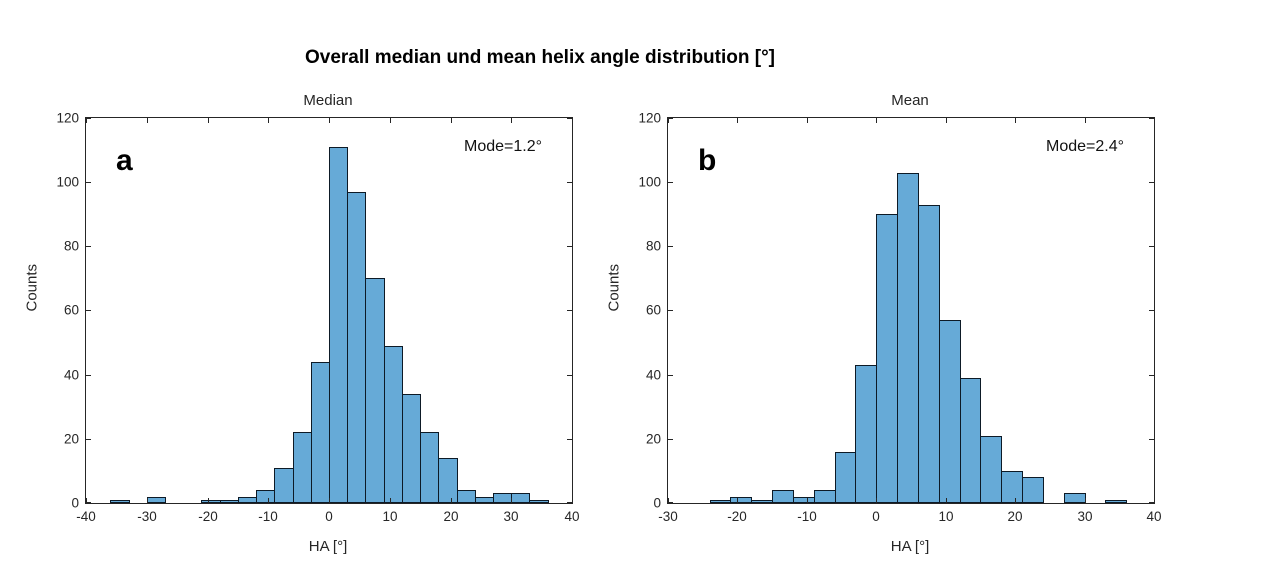 The height and width of the screenshot is (574, 1261). I want to click on y-tick-label: 80, so click(71, 246).